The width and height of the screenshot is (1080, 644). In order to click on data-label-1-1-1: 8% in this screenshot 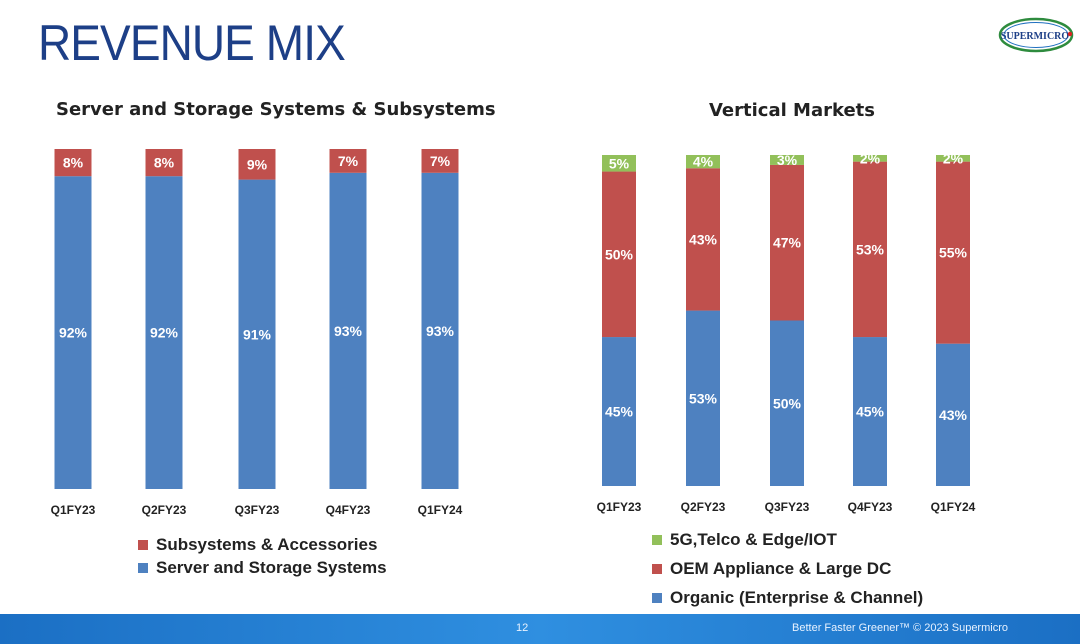, I will do `click(164, 163)`.